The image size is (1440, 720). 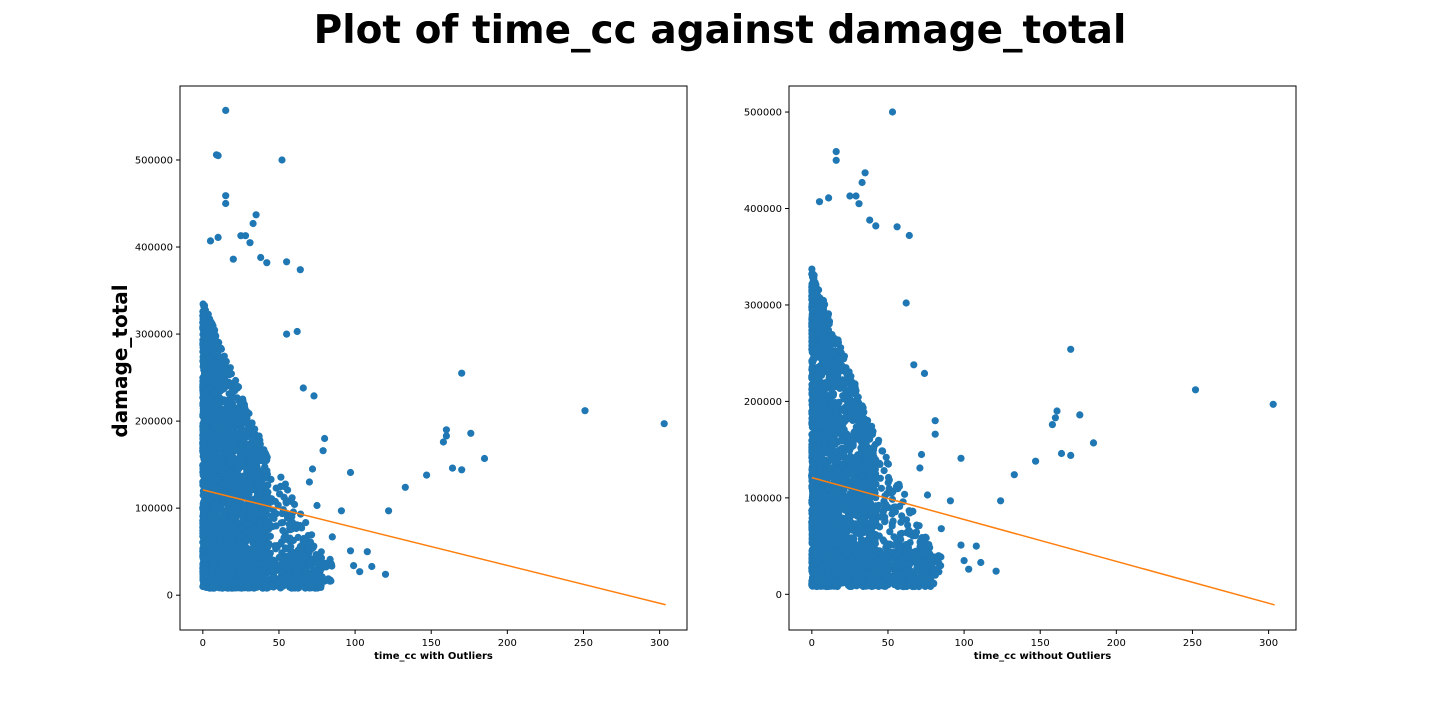 What do you see at coordinates (203, 643) in the screenshot?
I see `x-tick-label: 0` at bounding box center [203, 643].